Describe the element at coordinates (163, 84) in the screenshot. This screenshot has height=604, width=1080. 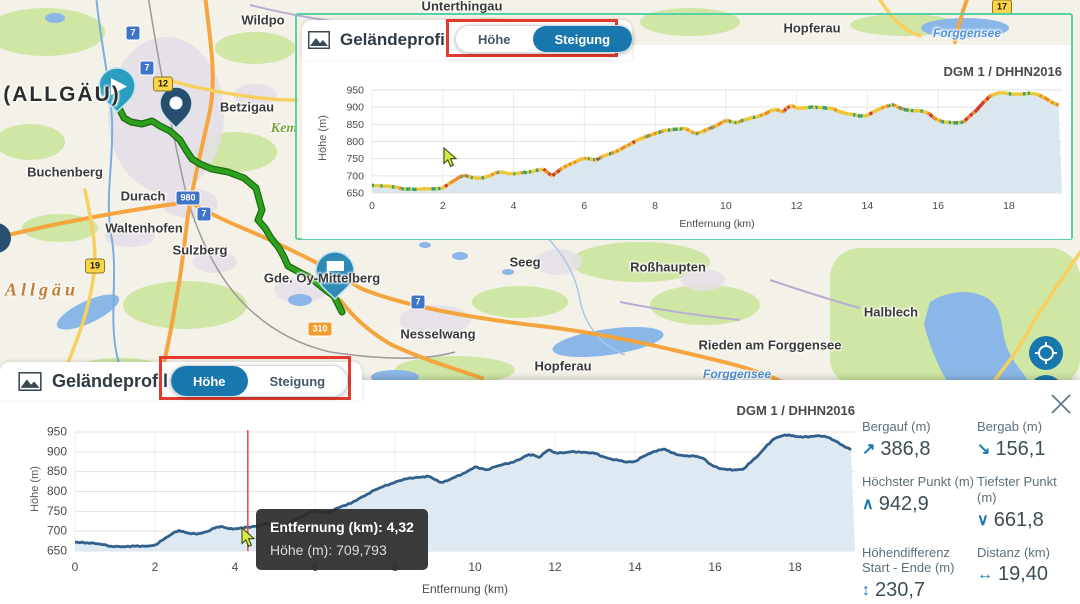
I see `road-shield: 12` at that location.